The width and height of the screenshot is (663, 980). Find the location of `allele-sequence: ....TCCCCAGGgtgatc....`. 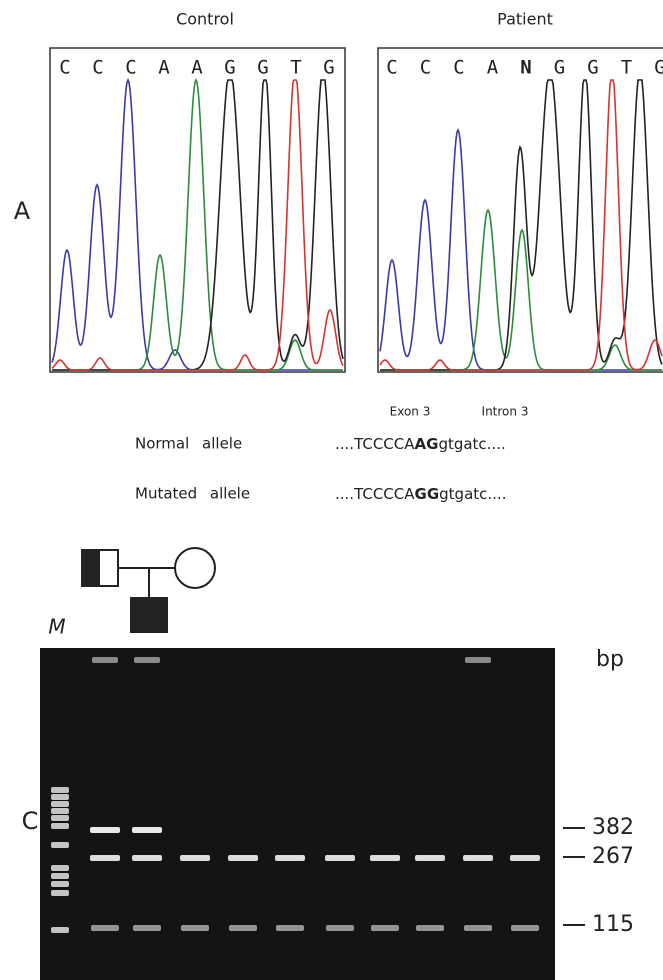

allele-sequence: ....TCCCCAGGgtgatc.... is located at coordinates (420, 494).